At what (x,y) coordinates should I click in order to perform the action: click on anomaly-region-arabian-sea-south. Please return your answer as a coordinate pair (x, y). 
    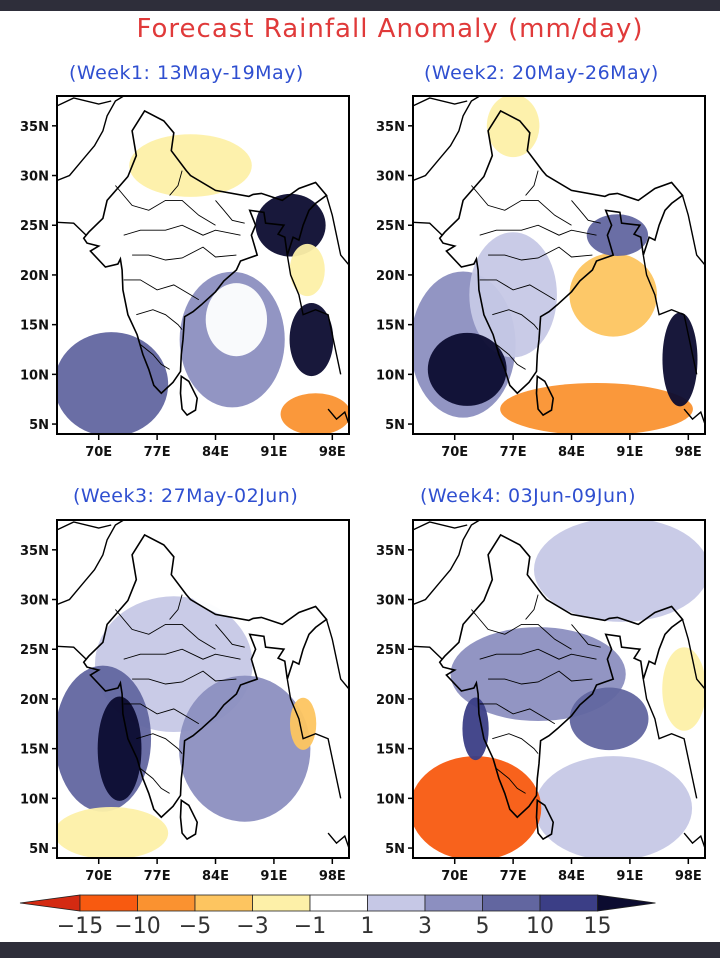
    Looking at the image, I should click on (113, 383).